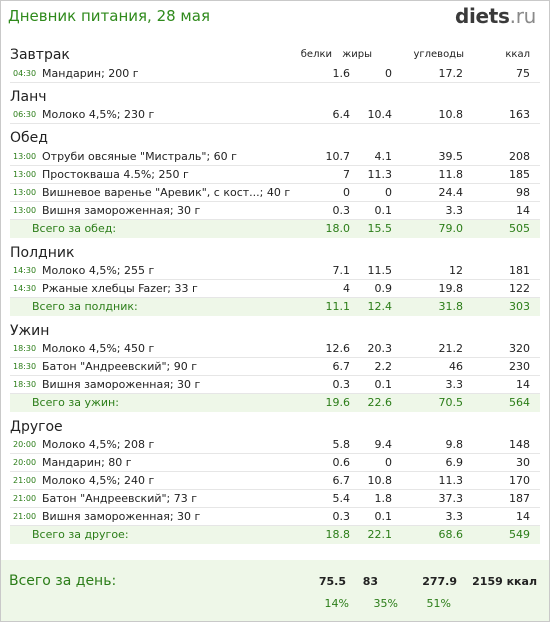 This screenshot has height=622, width=550. What do you see at coordinates (338, 228) in the screenshot?
I see `total-protein: 18.0` at bounding box center [338, 228].